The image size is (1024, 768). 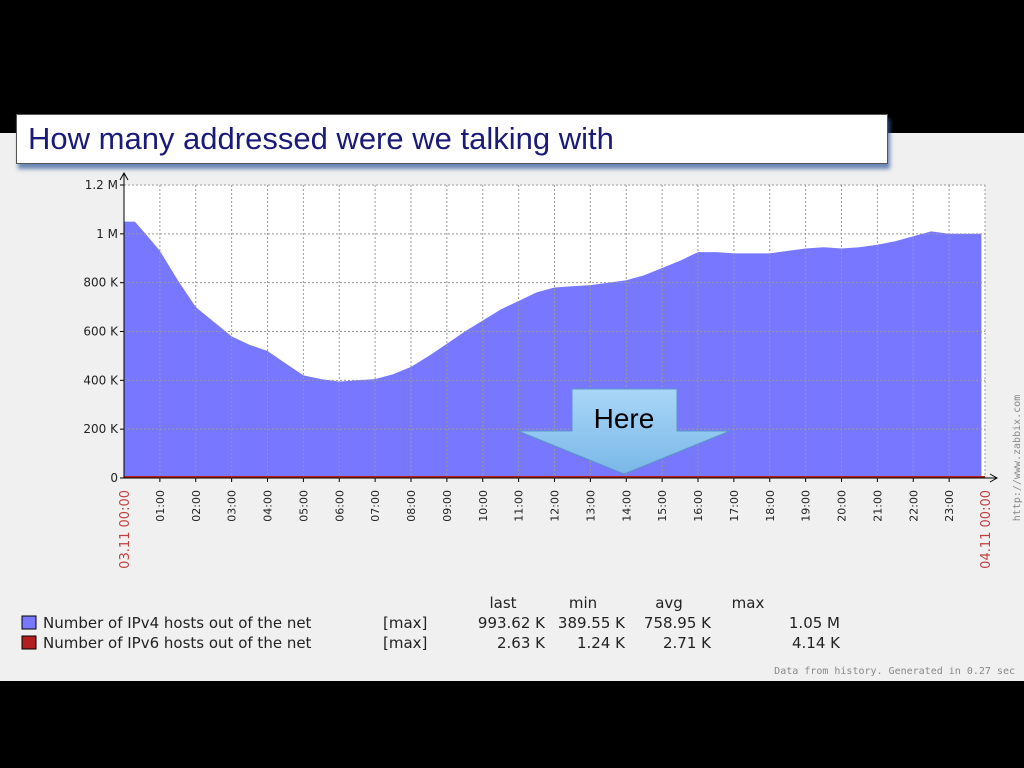 What do you see at coordinates (339, 506) in the screenshot?
I see `x-tick-label: 06:00` at bounding box center [339, 506].